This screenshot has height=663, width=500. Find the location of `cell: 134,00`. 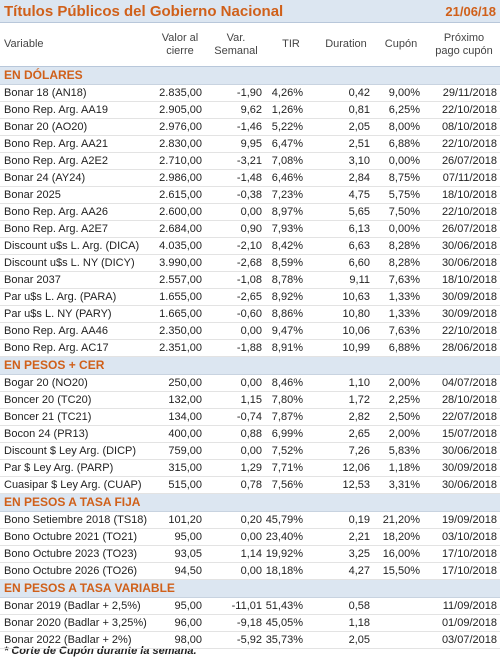

cell: 134,00 is located at coordinates (185, 417).